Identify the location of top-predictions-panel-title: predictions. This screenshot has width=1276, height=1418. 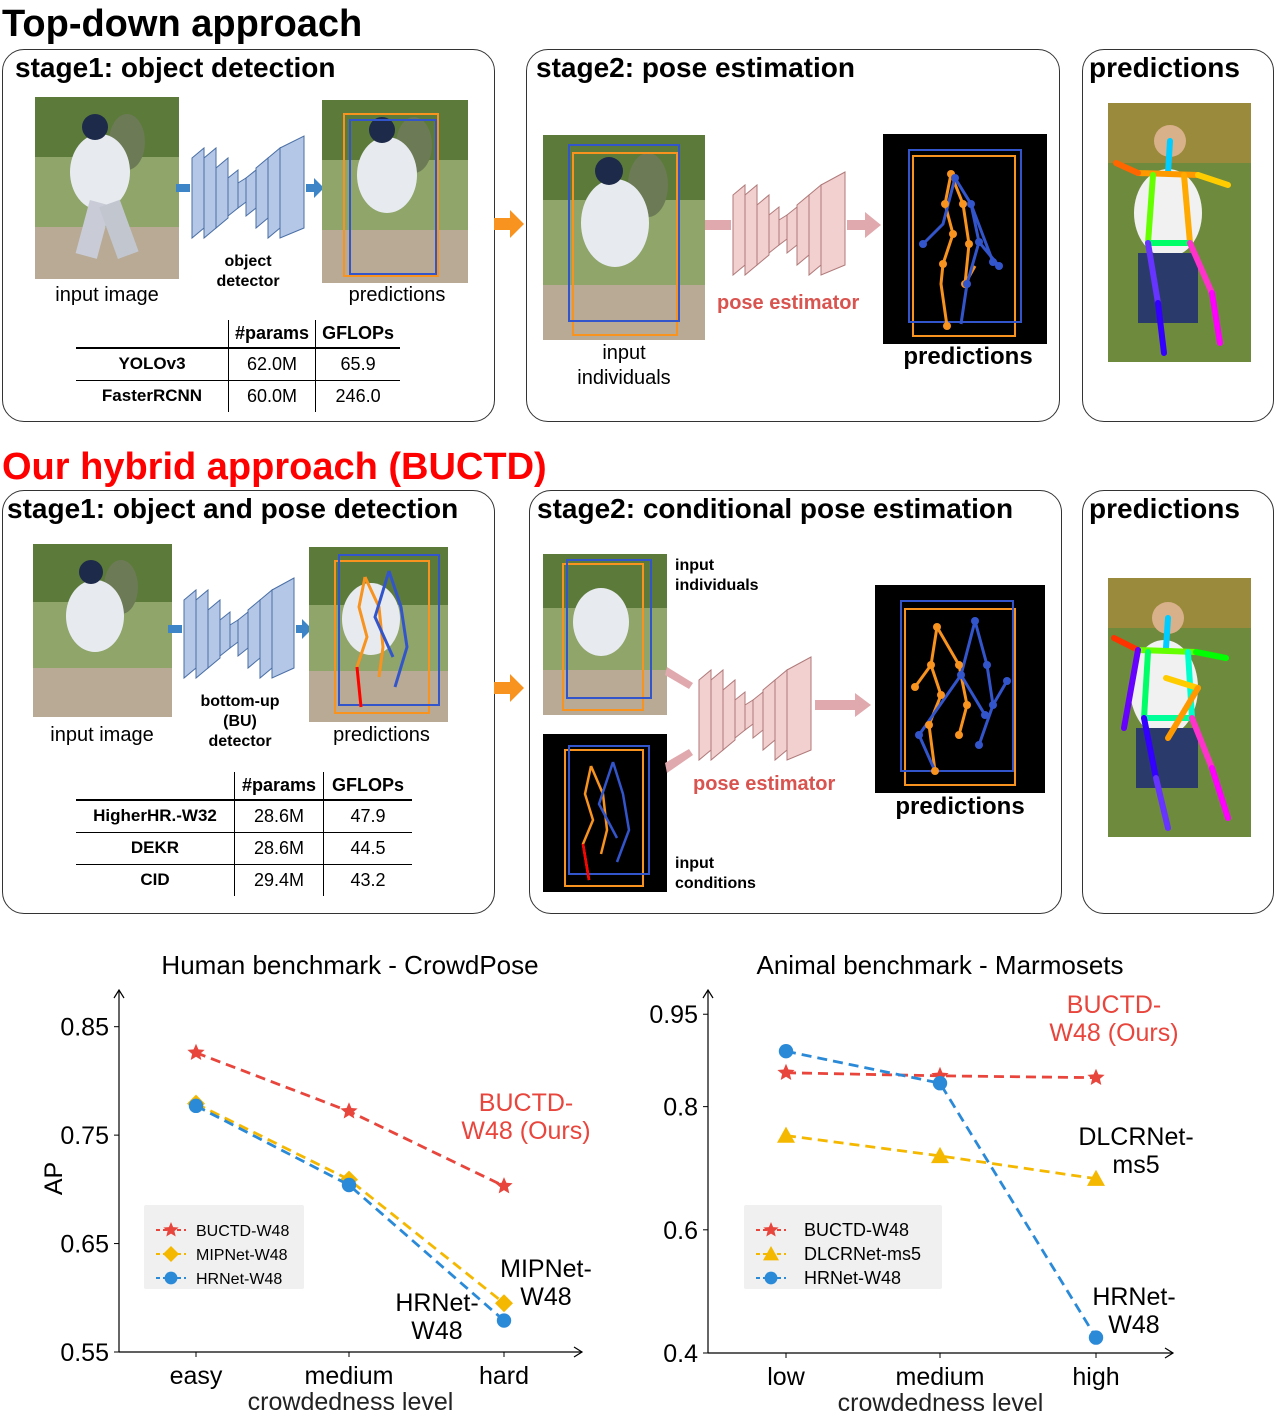
(1164, 67).